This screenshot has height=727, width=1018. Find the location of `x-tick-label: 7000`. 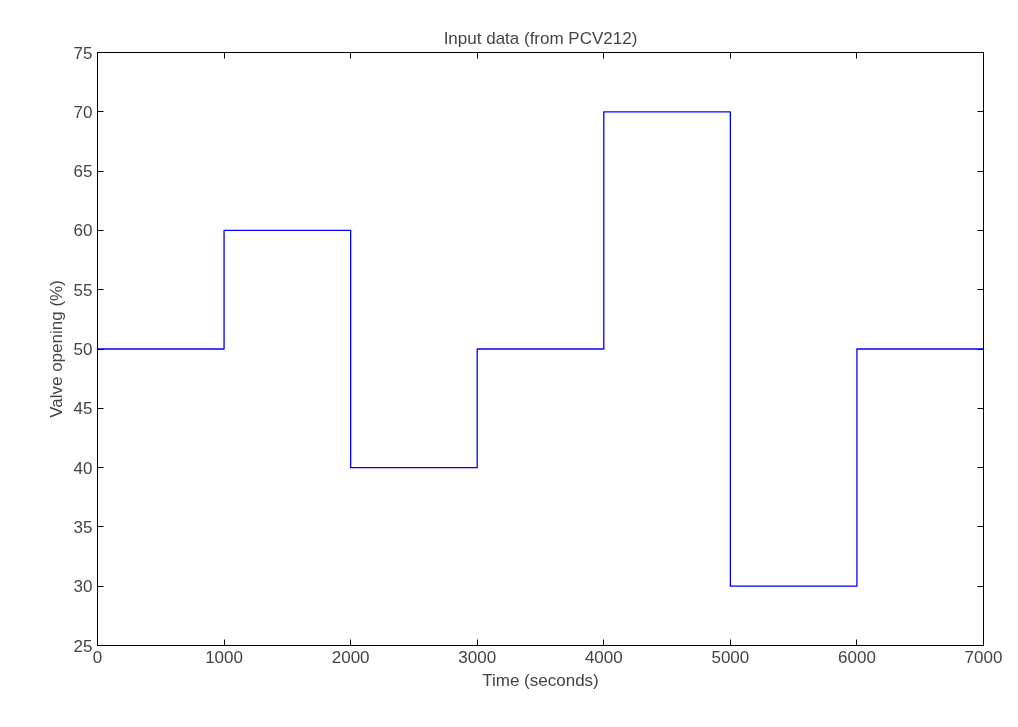

x-tick-label: 7000 is located at coordinates (983, 657).